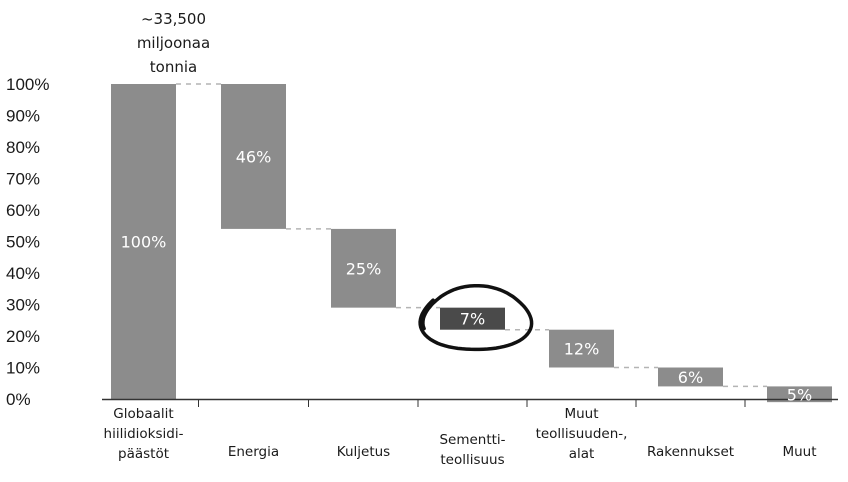 Image resolution: width=848 pixels, height=482 pixels. I want to click on x-category-label: Sementti-teollisuus, so click(472, 450).